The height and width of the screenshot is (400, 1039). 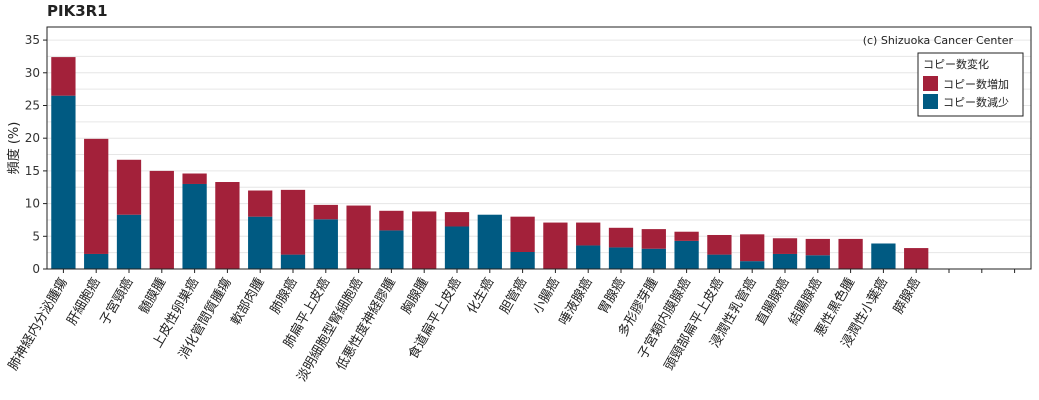 What do you see at coordinates (611, 296) in the screenshot?
I see `x-tick-label: 胃腺癌` at bounding box center [611, 296].